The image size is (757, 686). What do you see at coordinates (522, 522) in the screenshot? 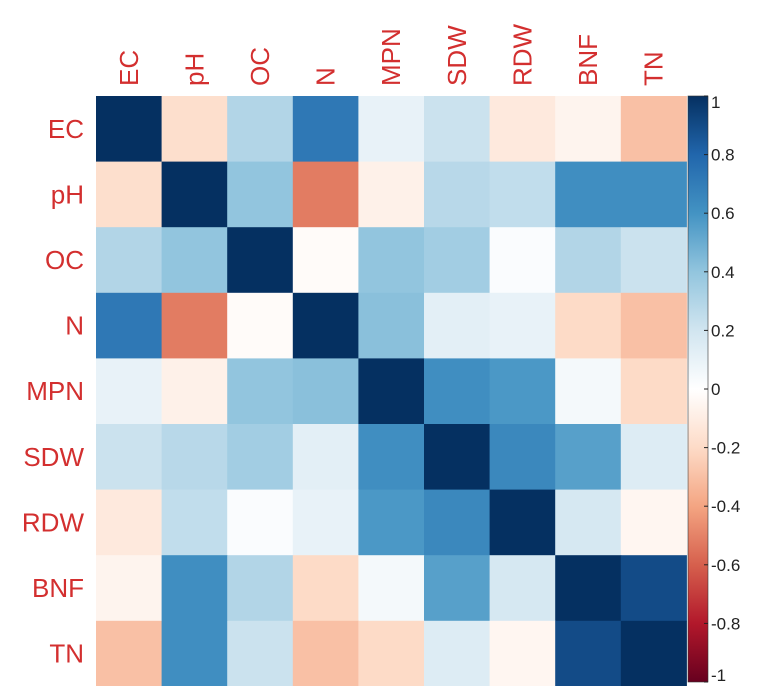
I see `heatmap-cell-rdw-rdw` at bounding box center [522, 522].